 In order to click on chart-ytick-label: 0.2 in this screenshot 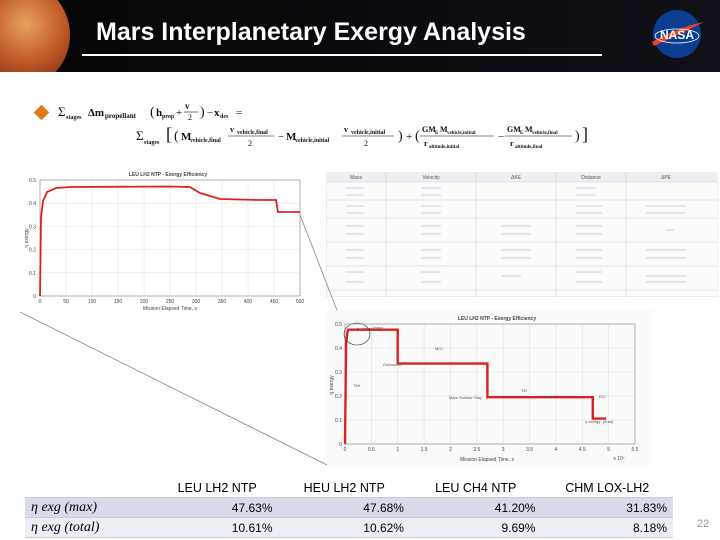, I will do `click(338, 397)`.